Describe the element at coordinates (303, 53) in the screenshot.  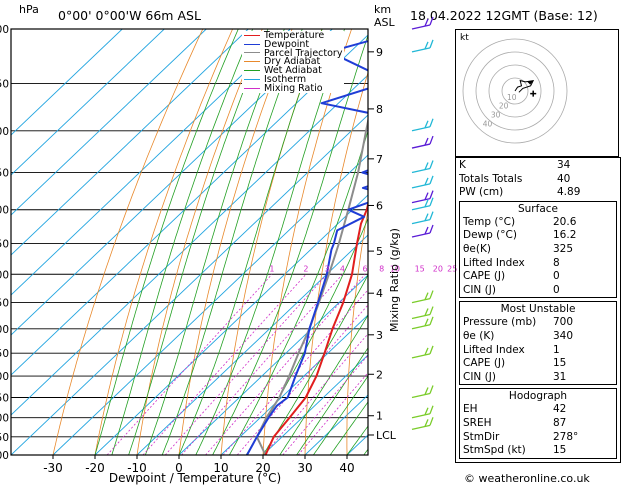
I see `legend-label: Parcel Trajectory` at that location.